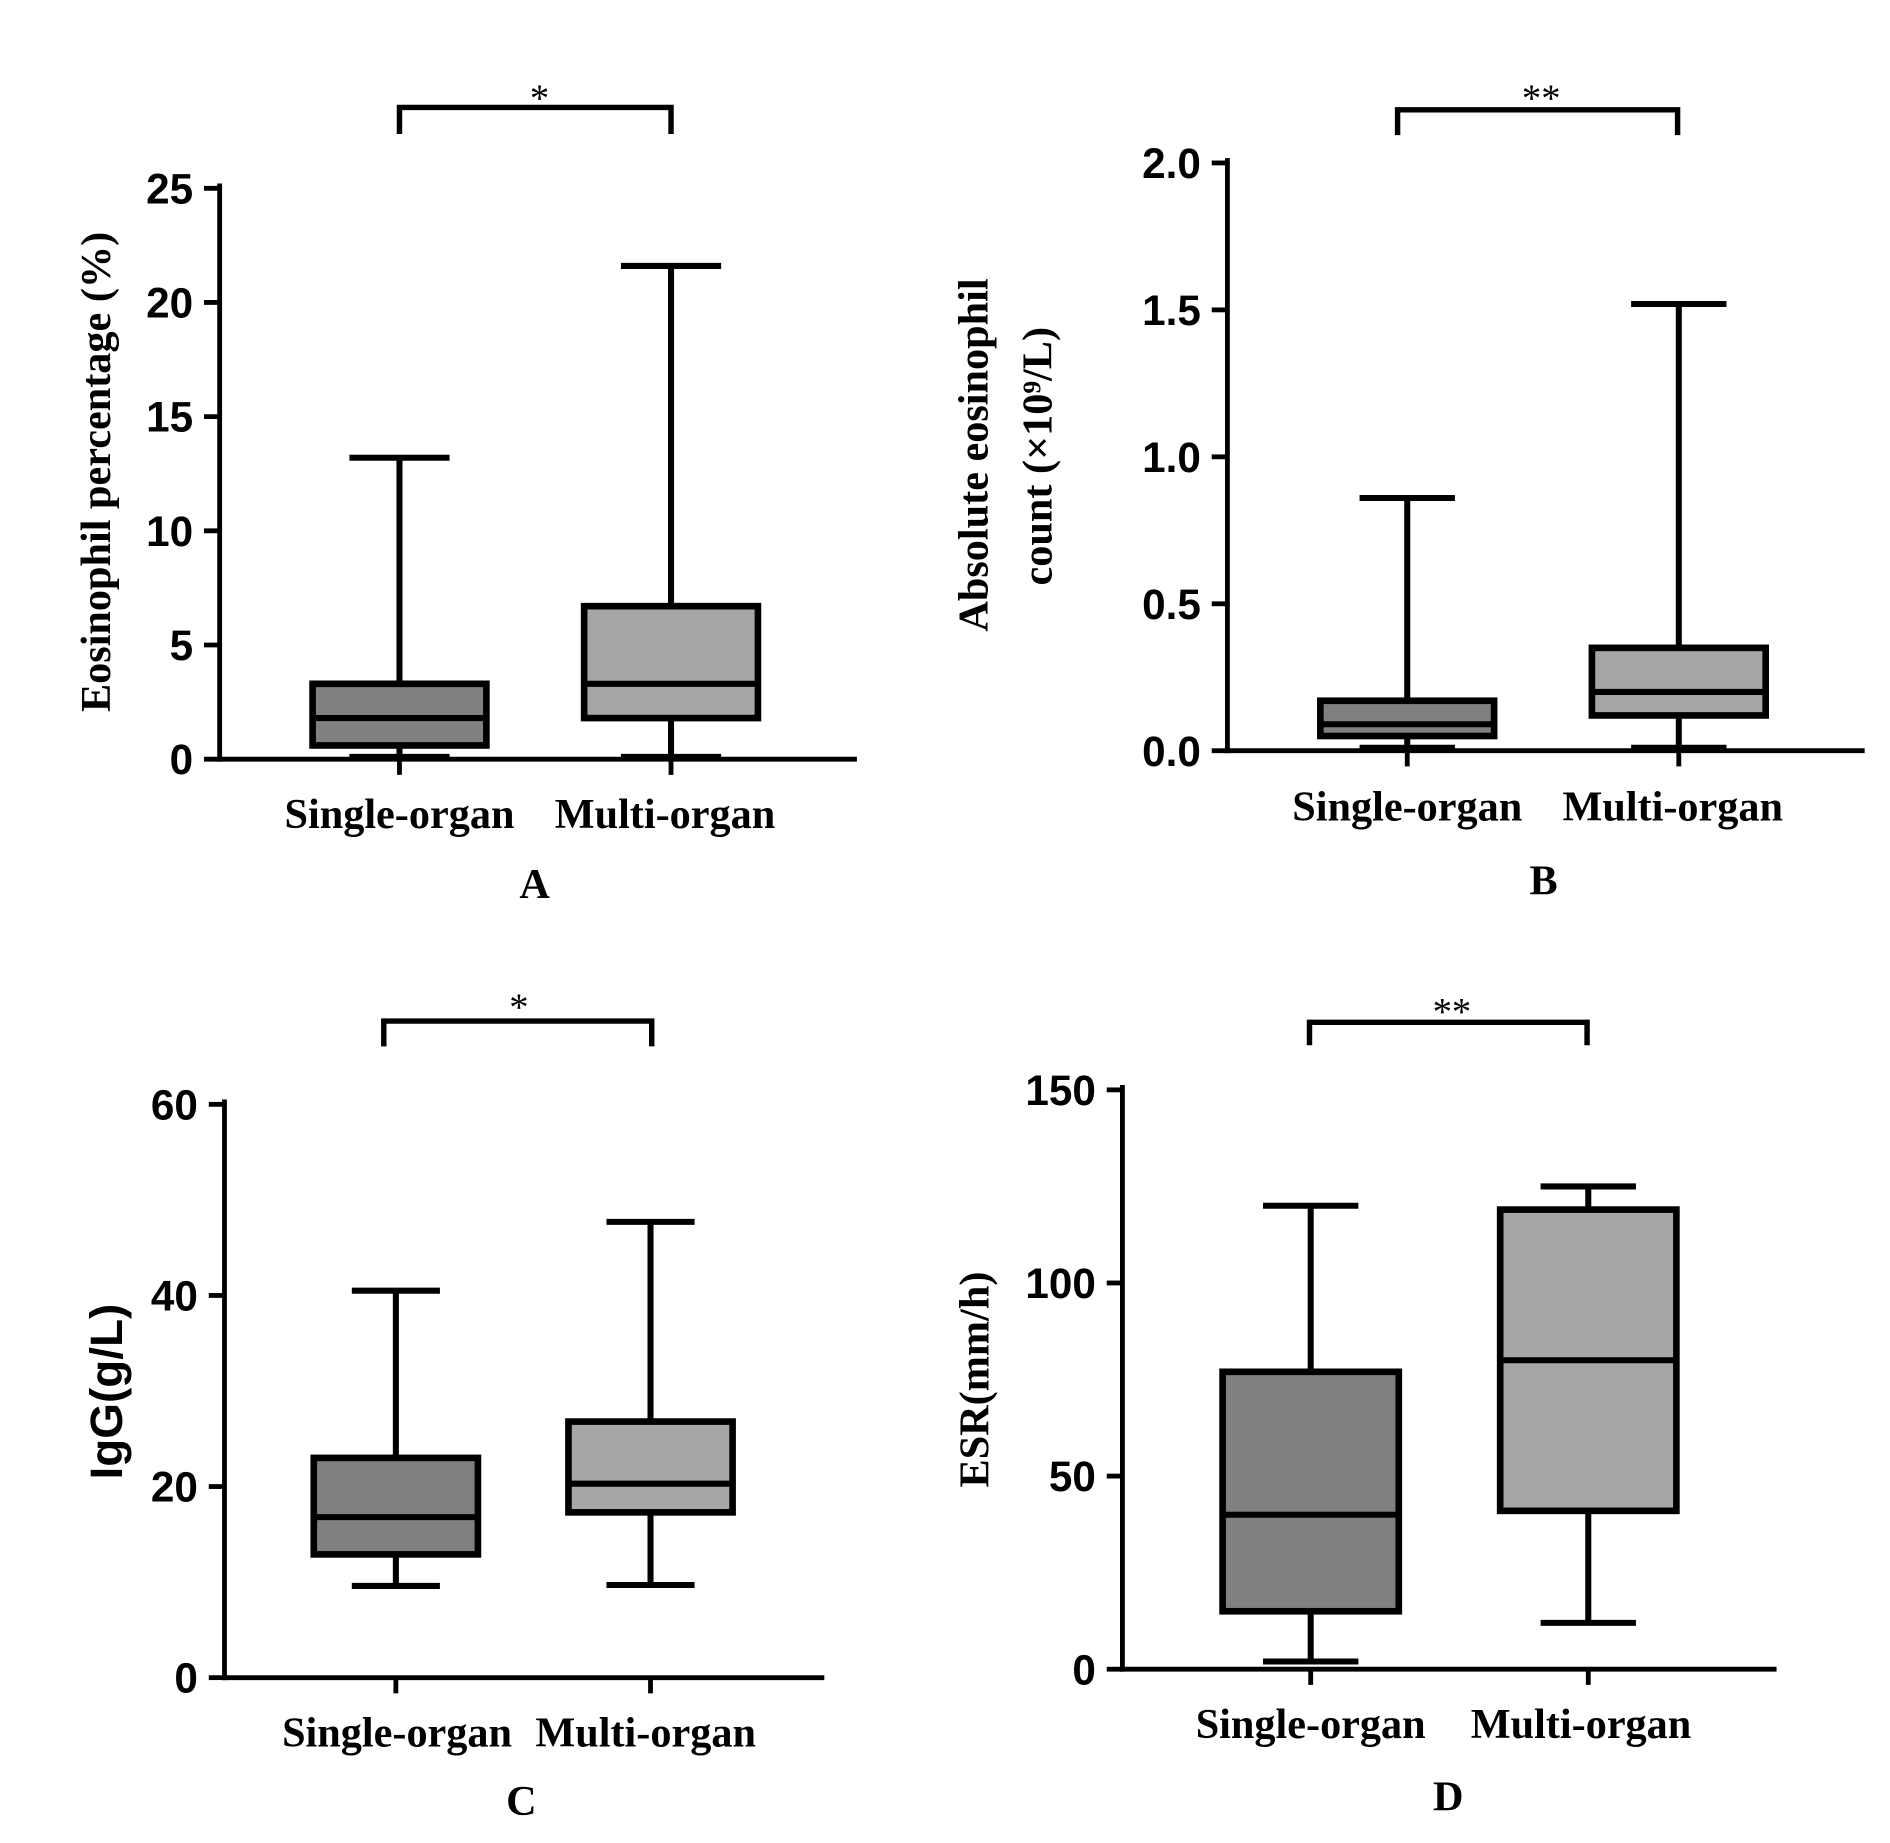 The width and height of the screenshot is (1890, 1843). I want to click on y-tick-label: 50, so click(1072, 1476).